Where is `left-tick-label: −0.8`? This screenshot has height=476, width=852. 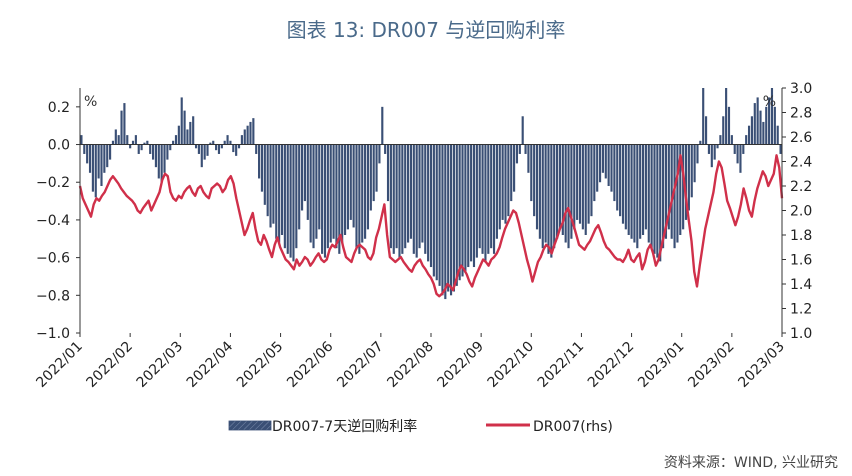
left-tick-label: −0.8 is located at coordinates (53, 296).